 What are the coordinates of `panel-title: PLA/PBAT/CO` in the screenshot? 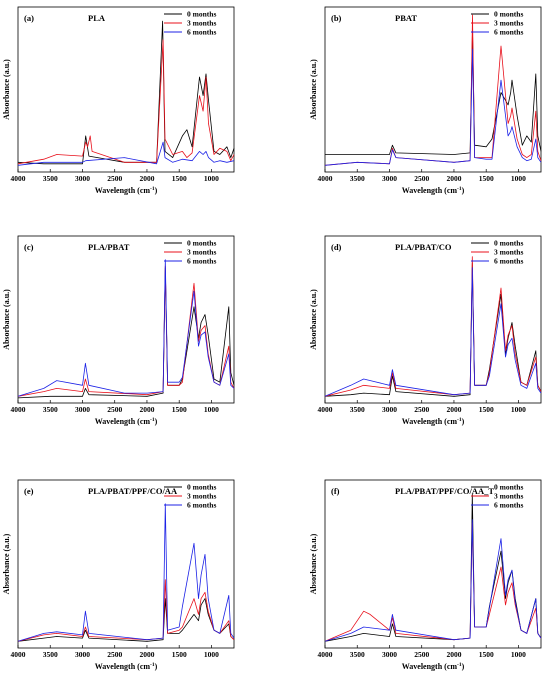 It's located at (423, 247).